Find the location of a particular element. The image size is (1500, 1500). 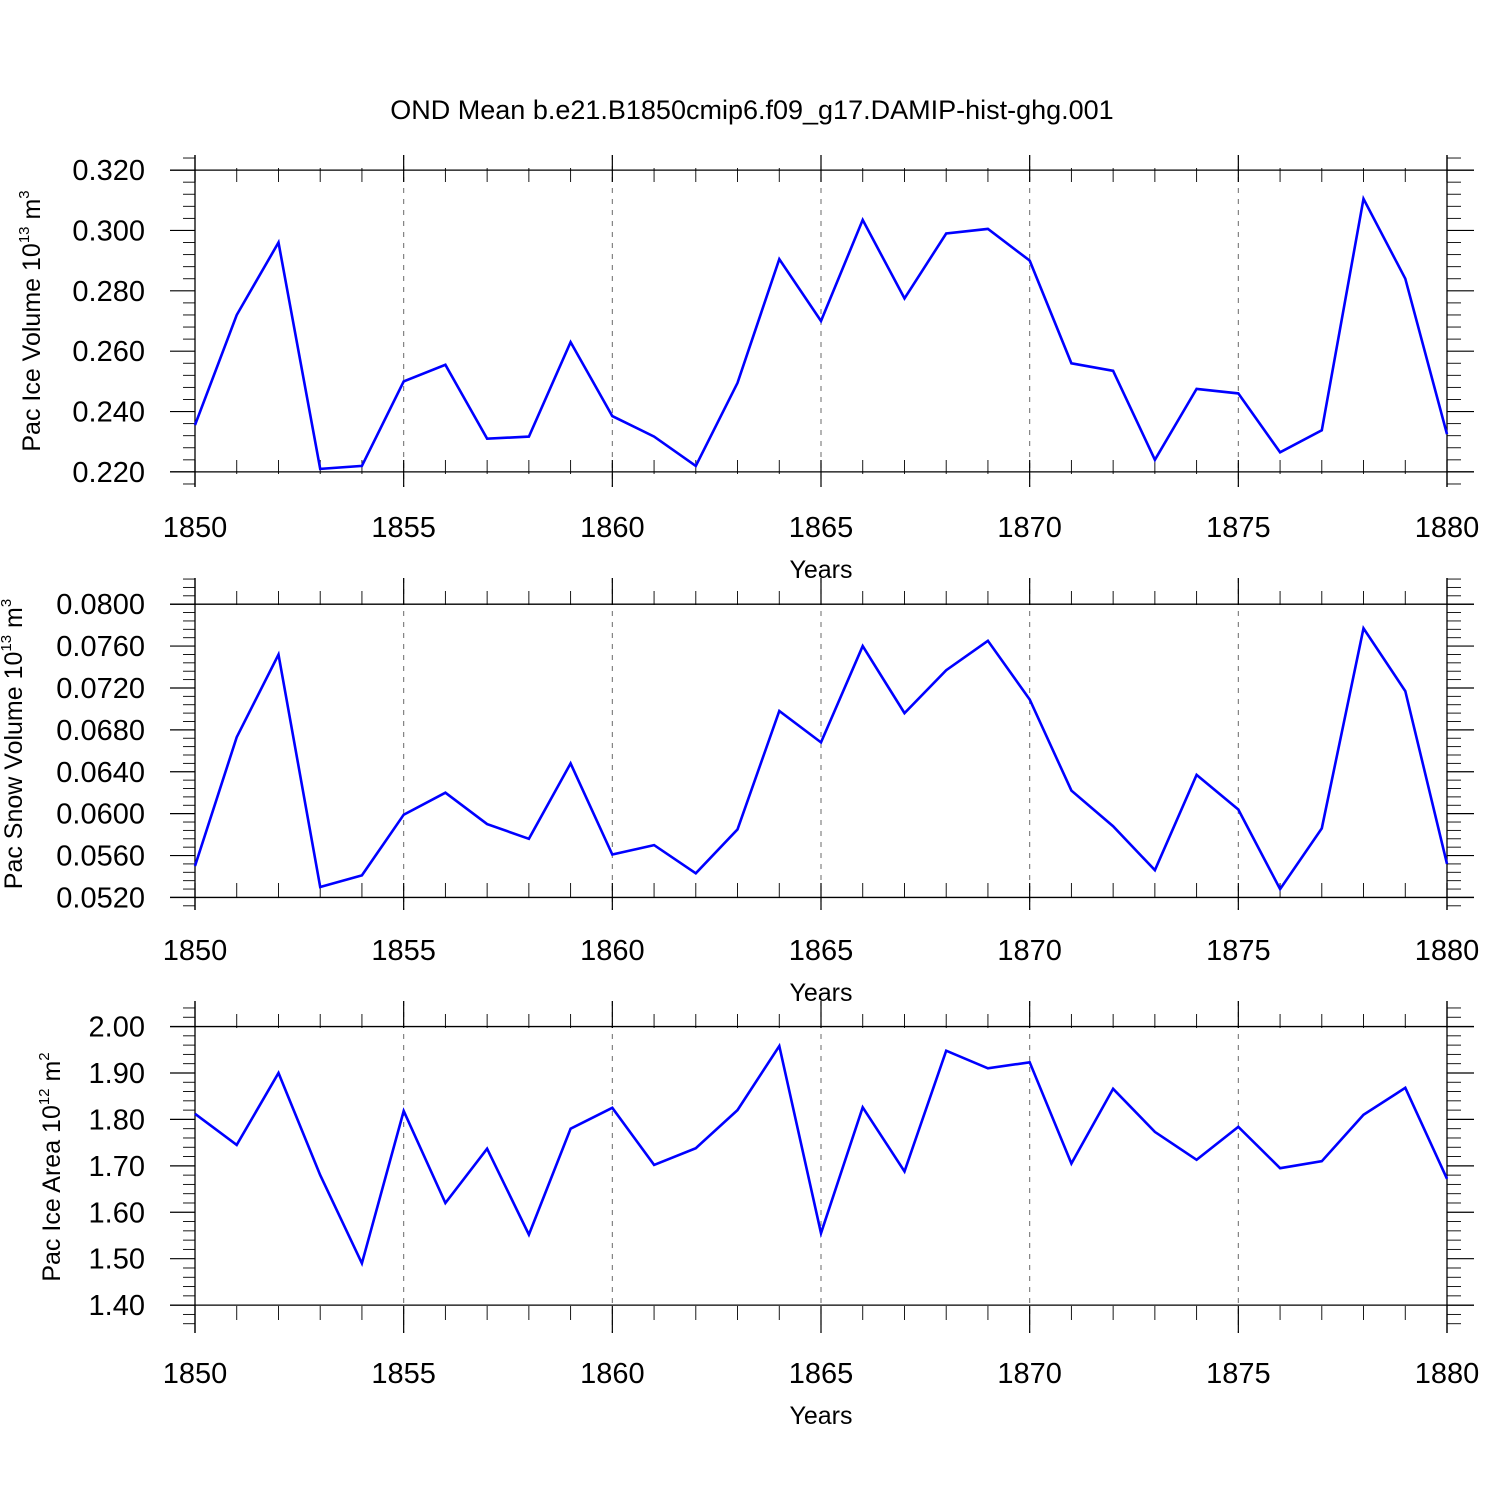

y-tick-label: 1.90 is located at coordinates (117, 1074).